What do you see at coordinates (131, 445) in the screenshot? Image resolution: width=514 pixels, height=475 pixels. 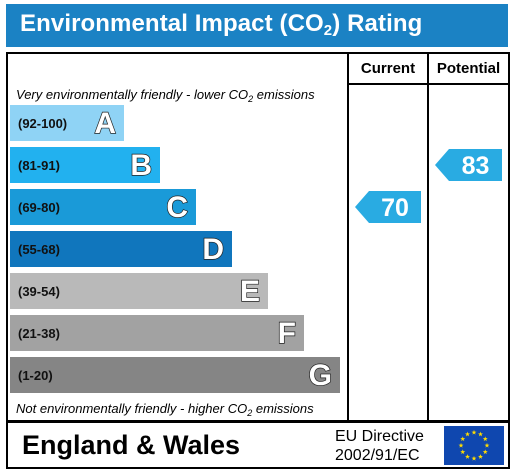 I see `region-label: England & Wales` at bounding box center [131, 445].